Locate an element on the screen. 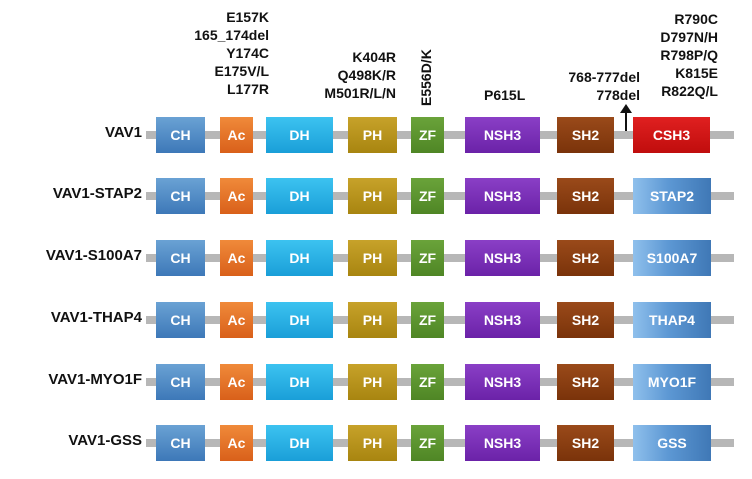 The image size is (752, 479). row-label: VAV1-S100A7 is located at coordinates (93, 255).